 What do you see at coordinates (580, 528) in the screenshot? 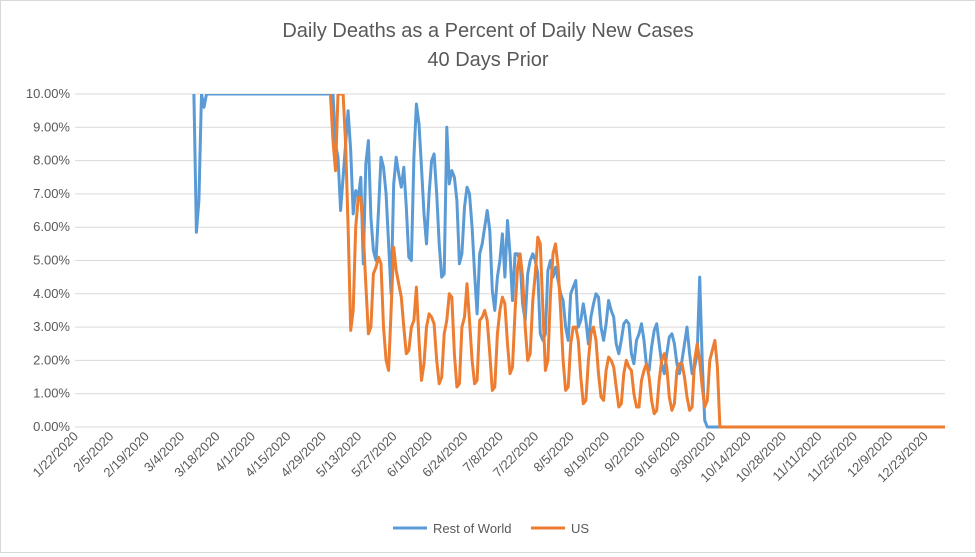
I see `legend-label: US` at bounding box center [580, 528].